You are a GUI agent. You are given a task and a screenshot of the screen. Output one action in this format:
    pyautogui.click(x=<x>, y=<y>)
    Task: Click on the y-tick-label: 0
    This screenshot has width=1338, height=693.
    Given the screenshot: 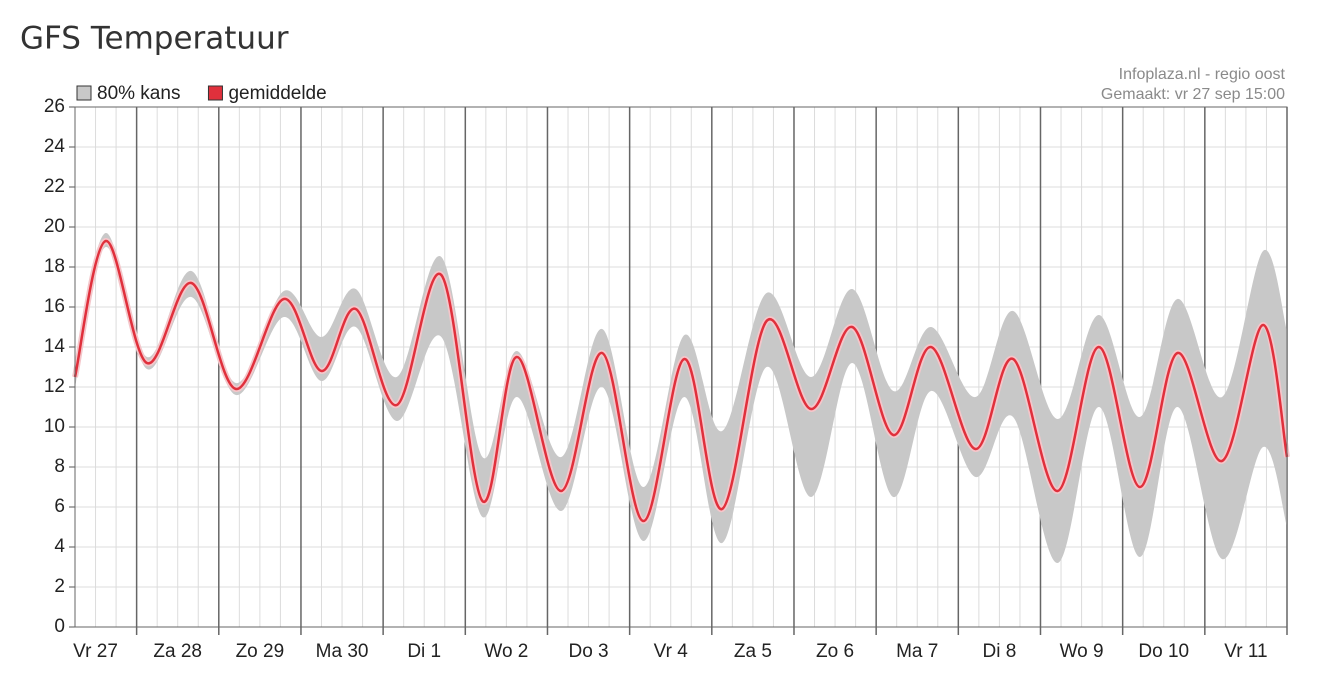 What is the action you would take?
    pyautogui.click(x=59, y=626)
    